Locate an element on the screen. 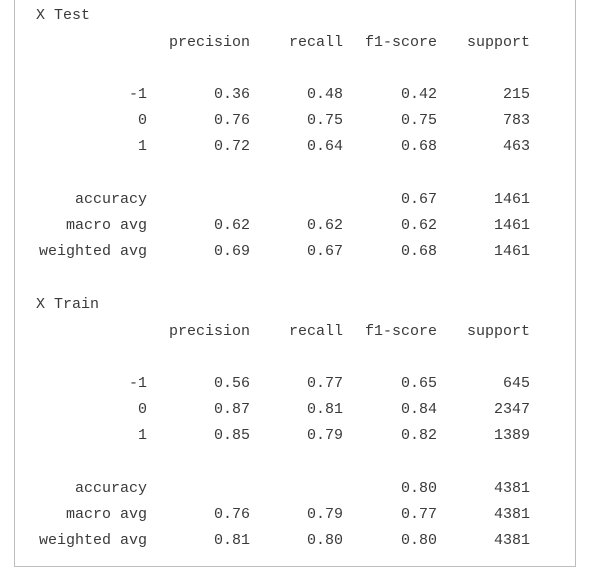  metric-cell: 0.64 is located at coordinates (324, 146).